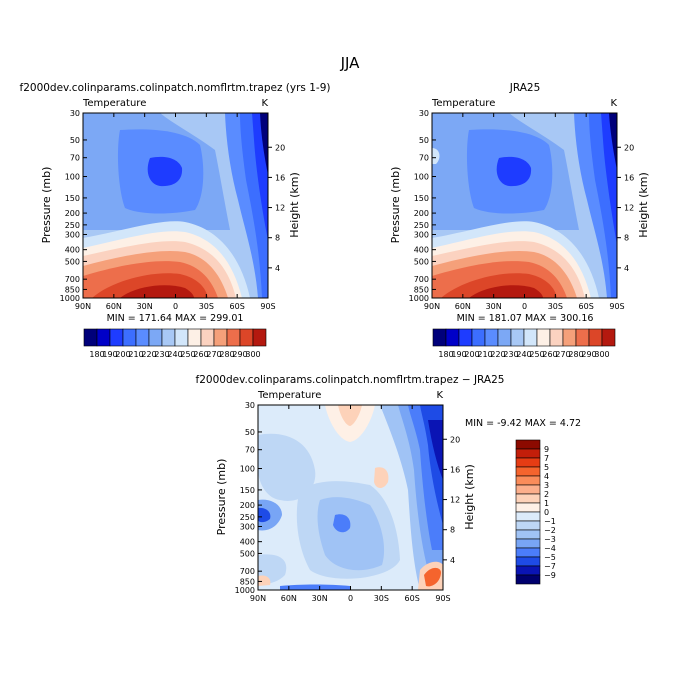  What do you see at coordinates (497, 354) in the screenshot?
I see `colorbar-label: 220` at bounding box center [497, 354].